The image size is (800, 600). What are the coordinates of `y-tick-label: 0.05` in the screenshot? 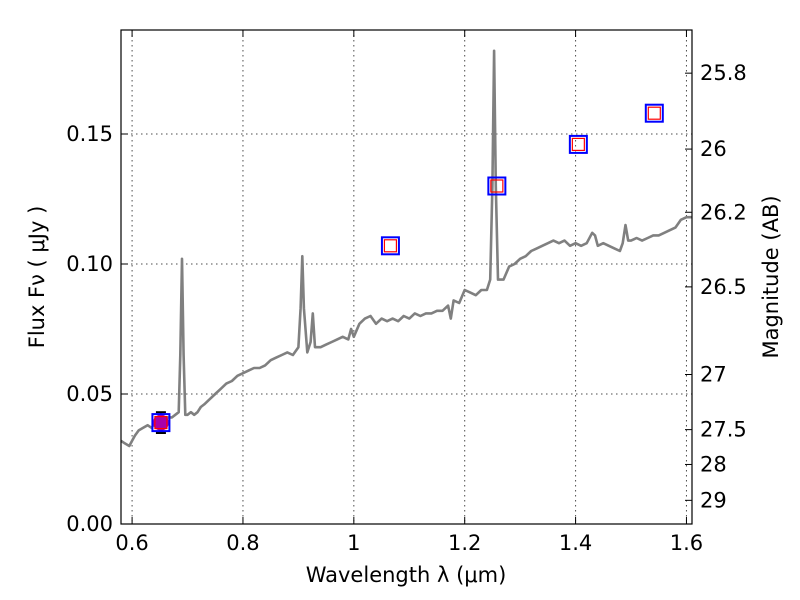 It's located at (89, 394).